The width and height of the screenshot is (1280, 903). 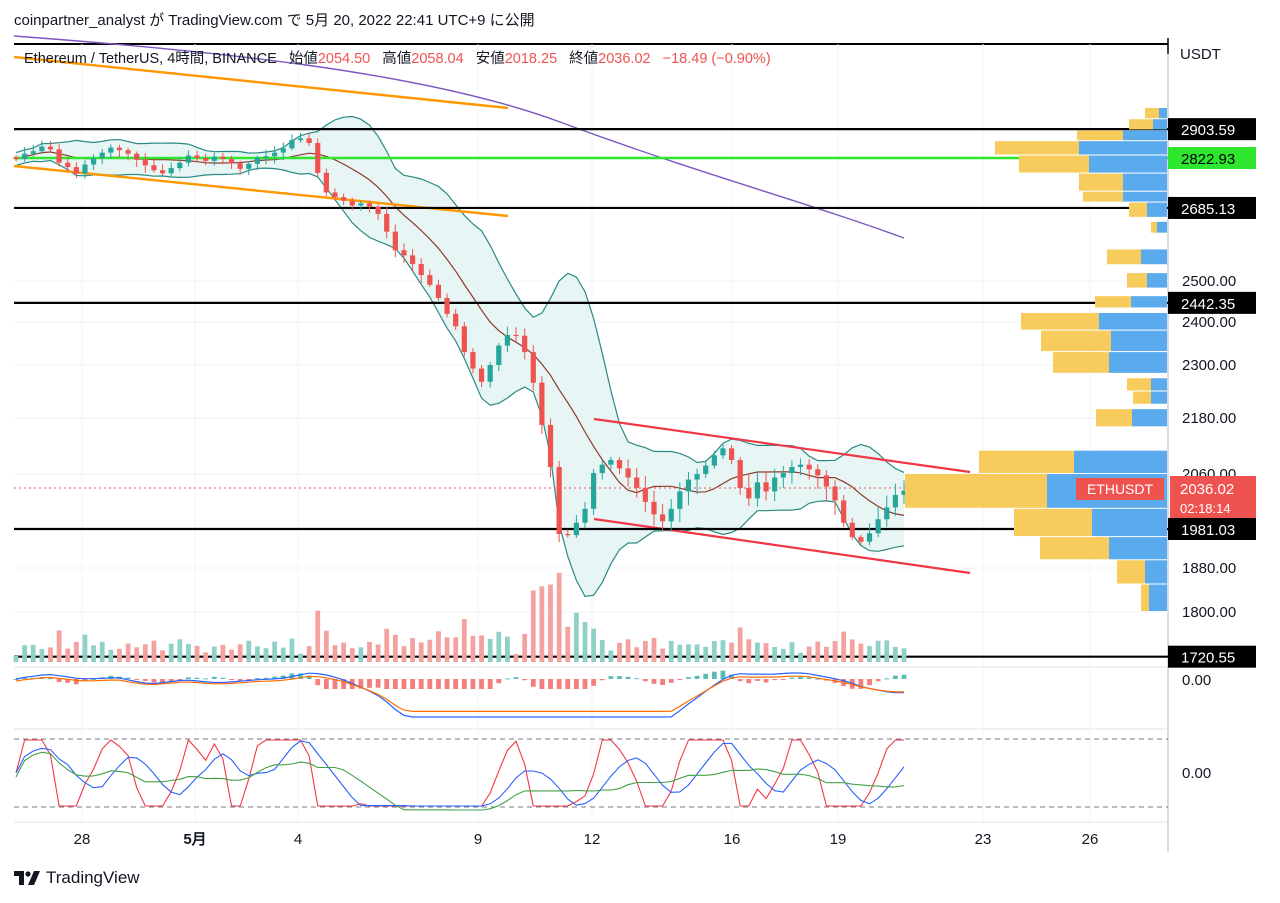 I want to click on orange-channel-upper, so click(x=261, y=82).